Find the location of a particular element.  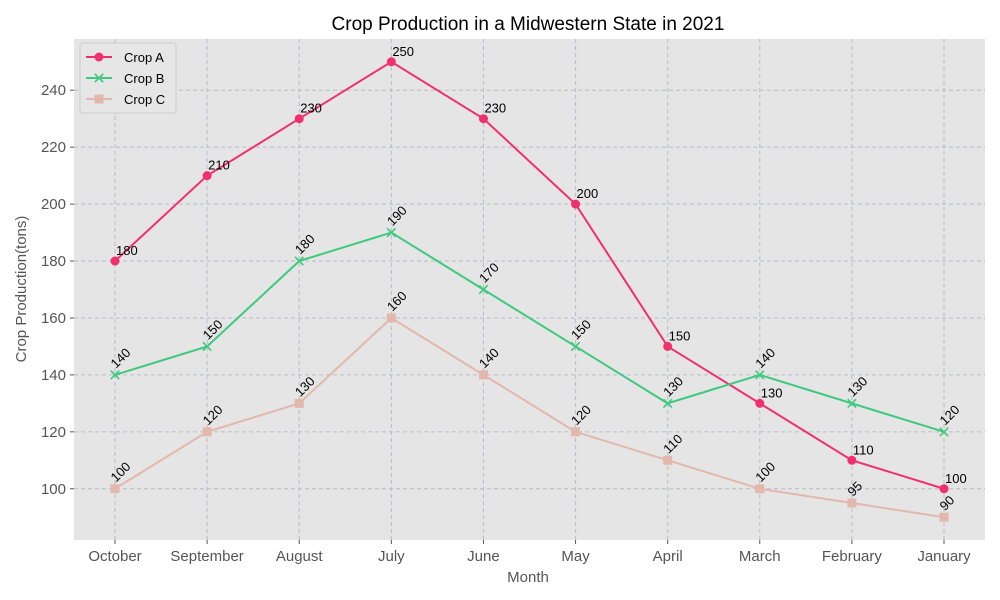

x-tick-label: May is located at coordinates (575, 556).